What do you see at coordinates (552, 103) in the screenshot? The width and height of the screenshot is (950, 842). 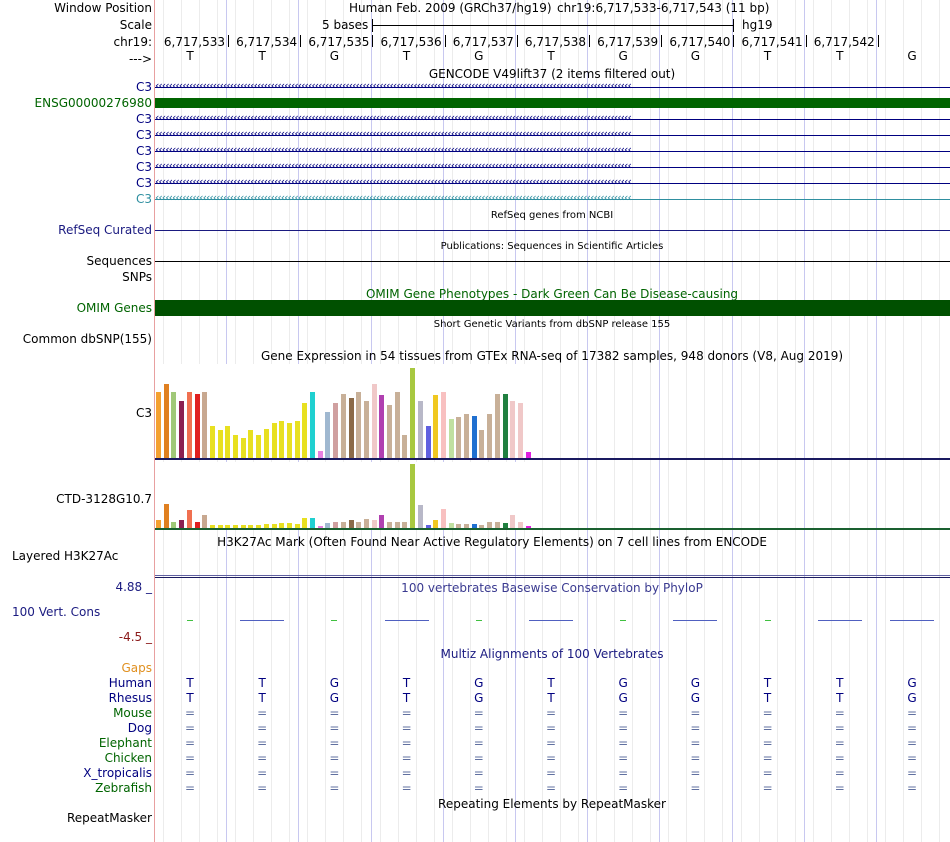 I see `gencode-feature-bar` at bounding box center [552, 103].